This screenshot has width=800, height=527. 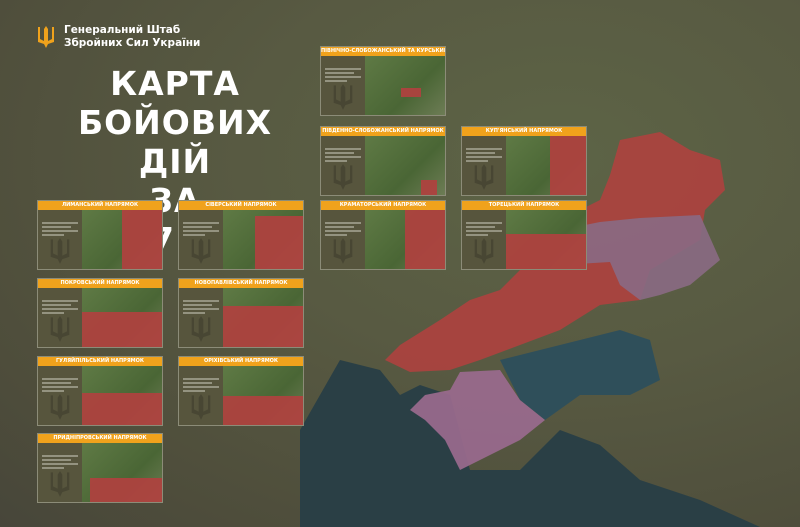 I want to click on crimea, so click(x=477, y=420).